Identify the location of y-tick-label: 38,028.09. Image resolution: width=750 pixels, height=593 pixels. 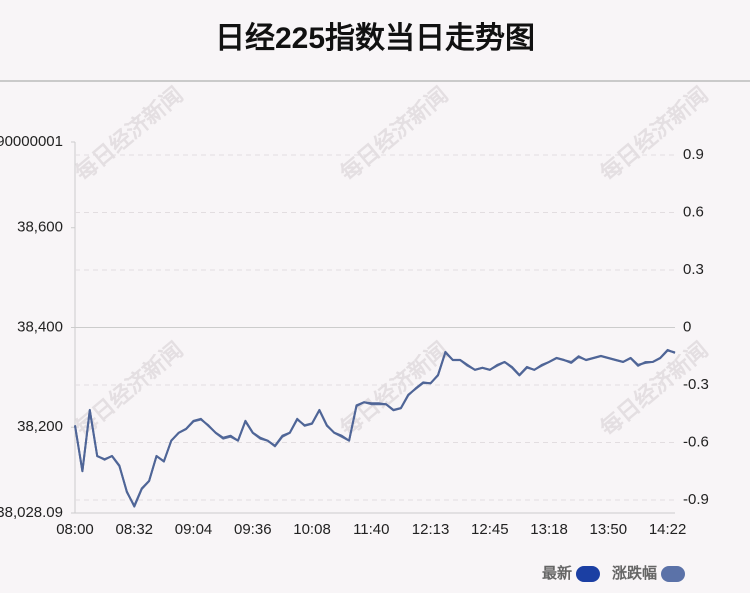
(31, 512).